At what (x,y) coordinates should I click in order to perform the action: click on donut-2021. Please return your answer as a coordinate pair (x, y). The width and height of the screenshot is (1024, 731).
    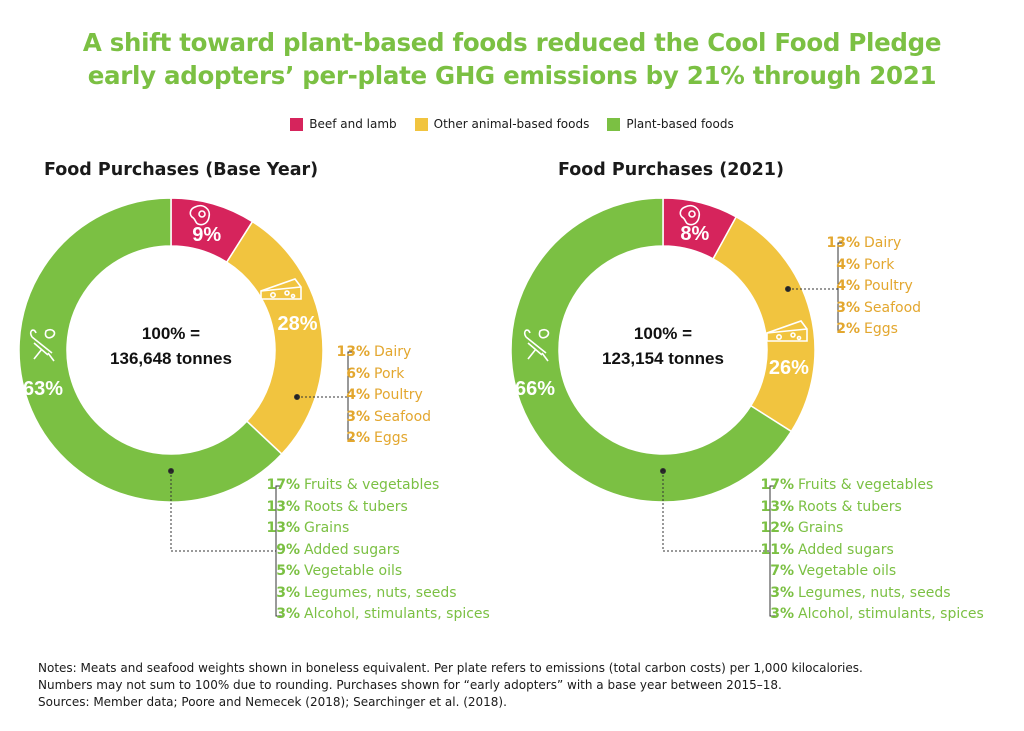
    Looking at the image, I should click on (663, 350).